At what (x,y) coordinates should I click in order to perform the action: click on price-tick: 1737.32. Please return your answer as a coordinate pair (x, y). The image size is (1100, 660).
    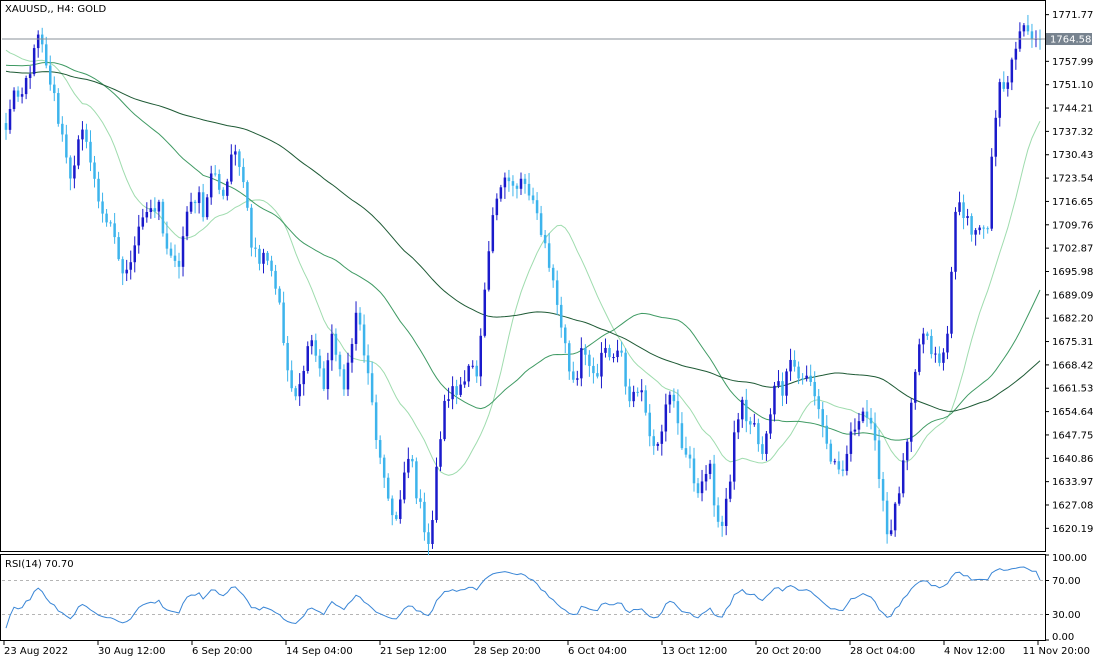
    Looking at the image, I should click on (1069, 132).